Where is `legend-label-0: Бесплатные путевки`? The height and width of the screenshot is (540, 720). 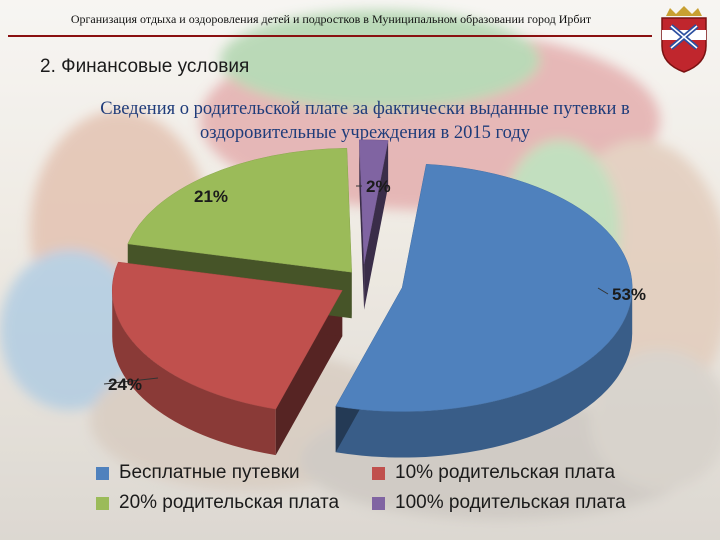 legend-label-0: Бесплатные путевки is located at coordinates (209, 472).